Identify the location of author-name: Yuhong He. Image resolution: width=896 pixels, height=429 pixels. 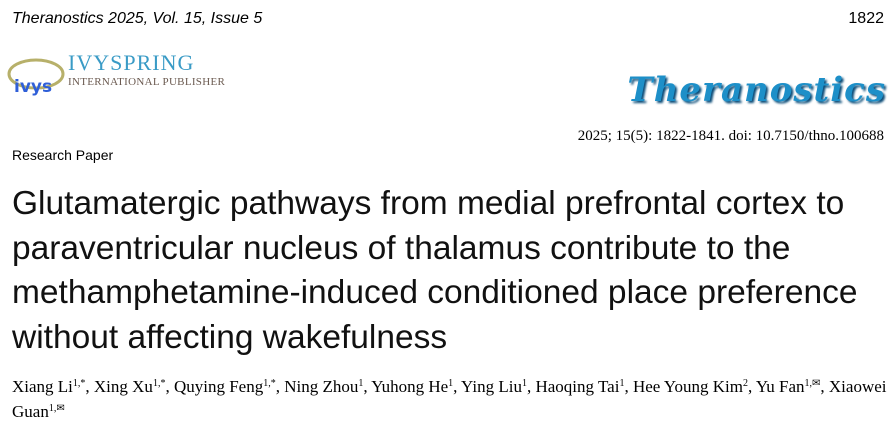
(410, 386).